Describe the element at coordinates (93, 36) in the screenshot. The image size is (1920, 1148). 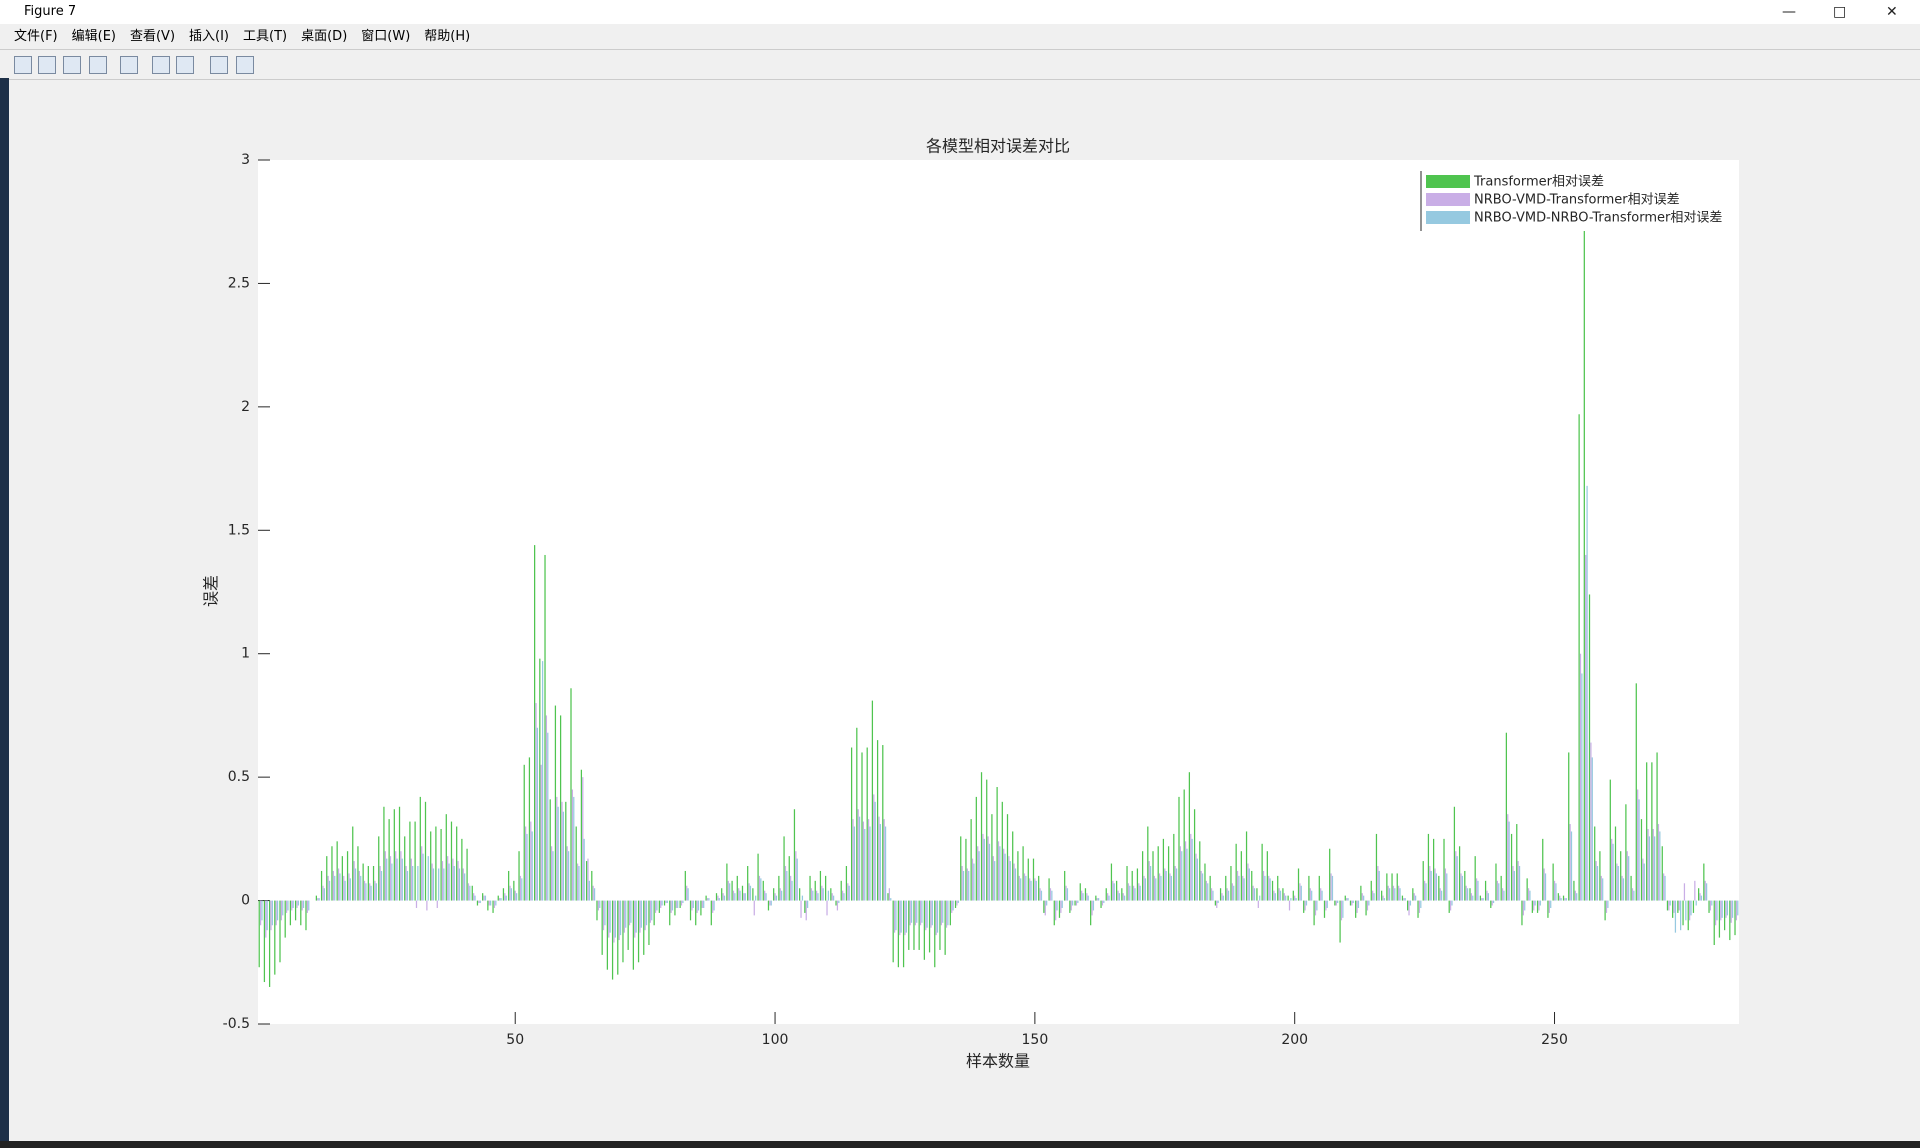
I see `menu-item: 编辑(E)` at that location.